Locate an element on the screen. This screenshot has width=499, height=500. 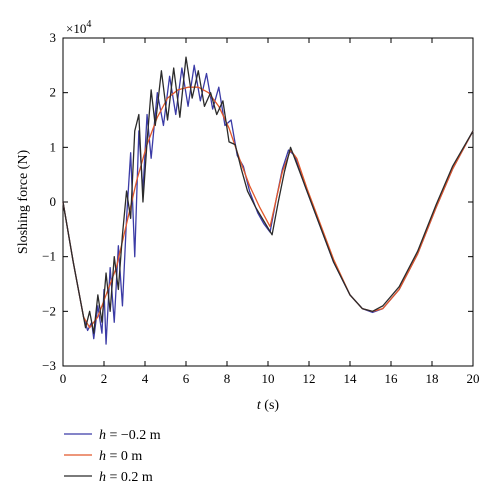
legend-label-h-neg: h = −0.2 m is located at coordinates (130, 435).